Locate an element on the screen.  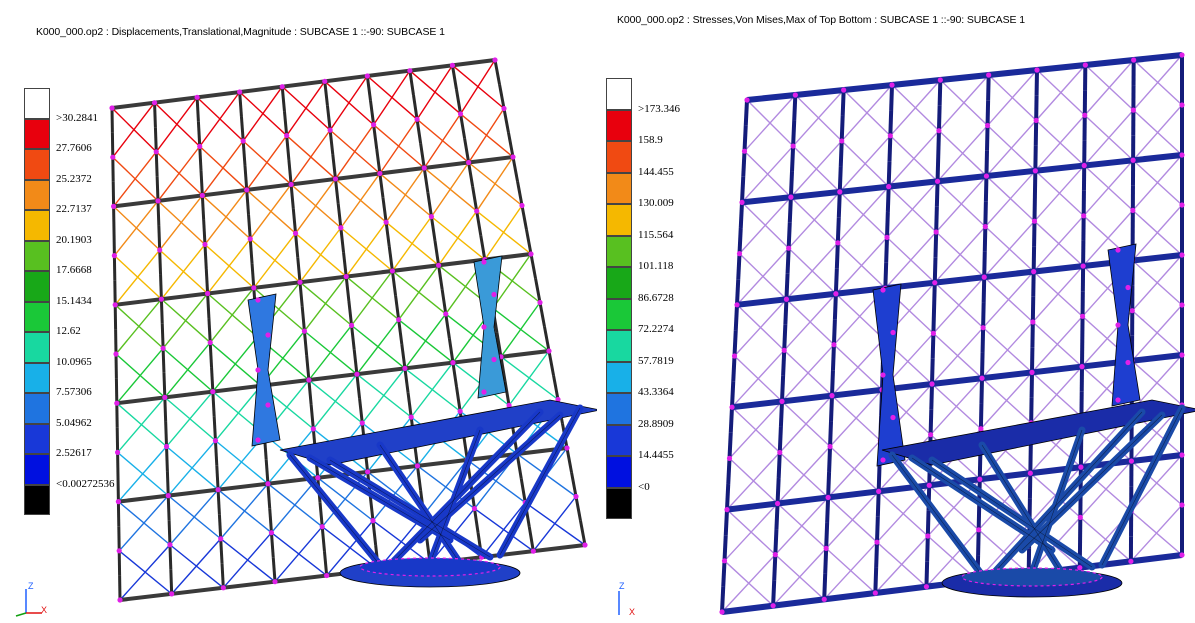
legend-value-label: <0.00272536 is located at coordinates (85, 483).